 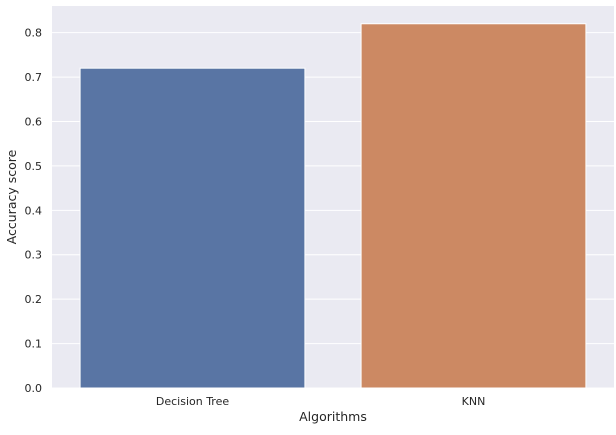 I want to click on y-tick-label: 0.2, so click(x=34, y=299).